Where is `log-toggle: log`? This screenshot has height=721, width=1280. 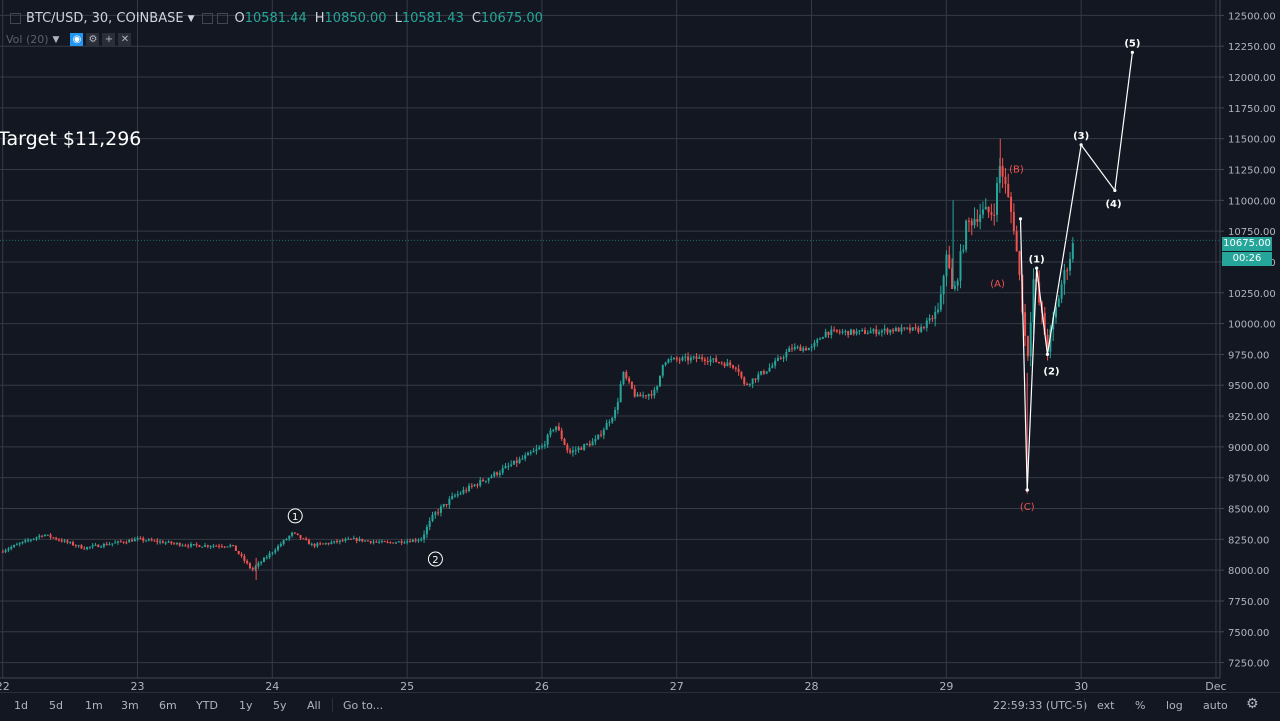
log-toggle: log is located at coordinates (1174, 705).